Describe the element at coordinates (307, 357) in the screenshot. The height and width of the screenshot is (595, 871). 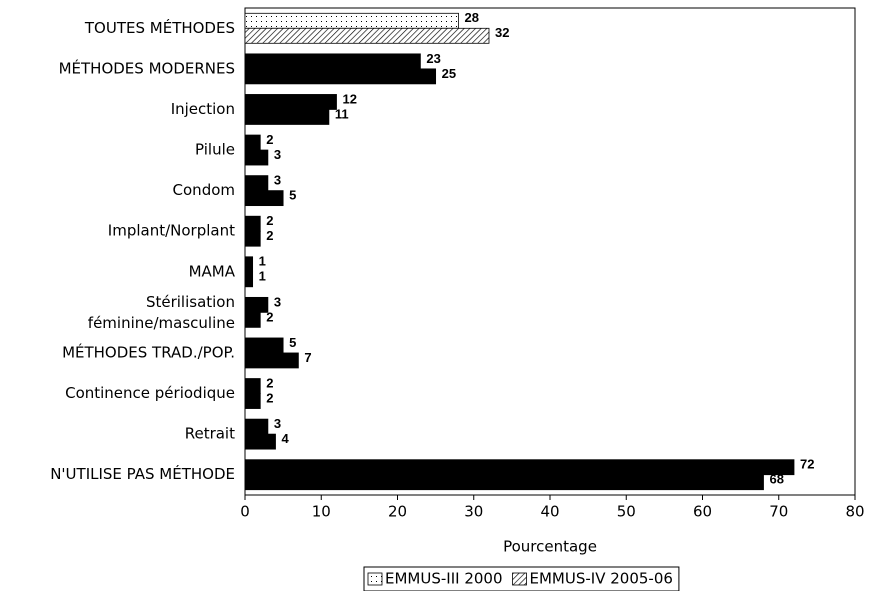
I see `value-label: 7` at that location.